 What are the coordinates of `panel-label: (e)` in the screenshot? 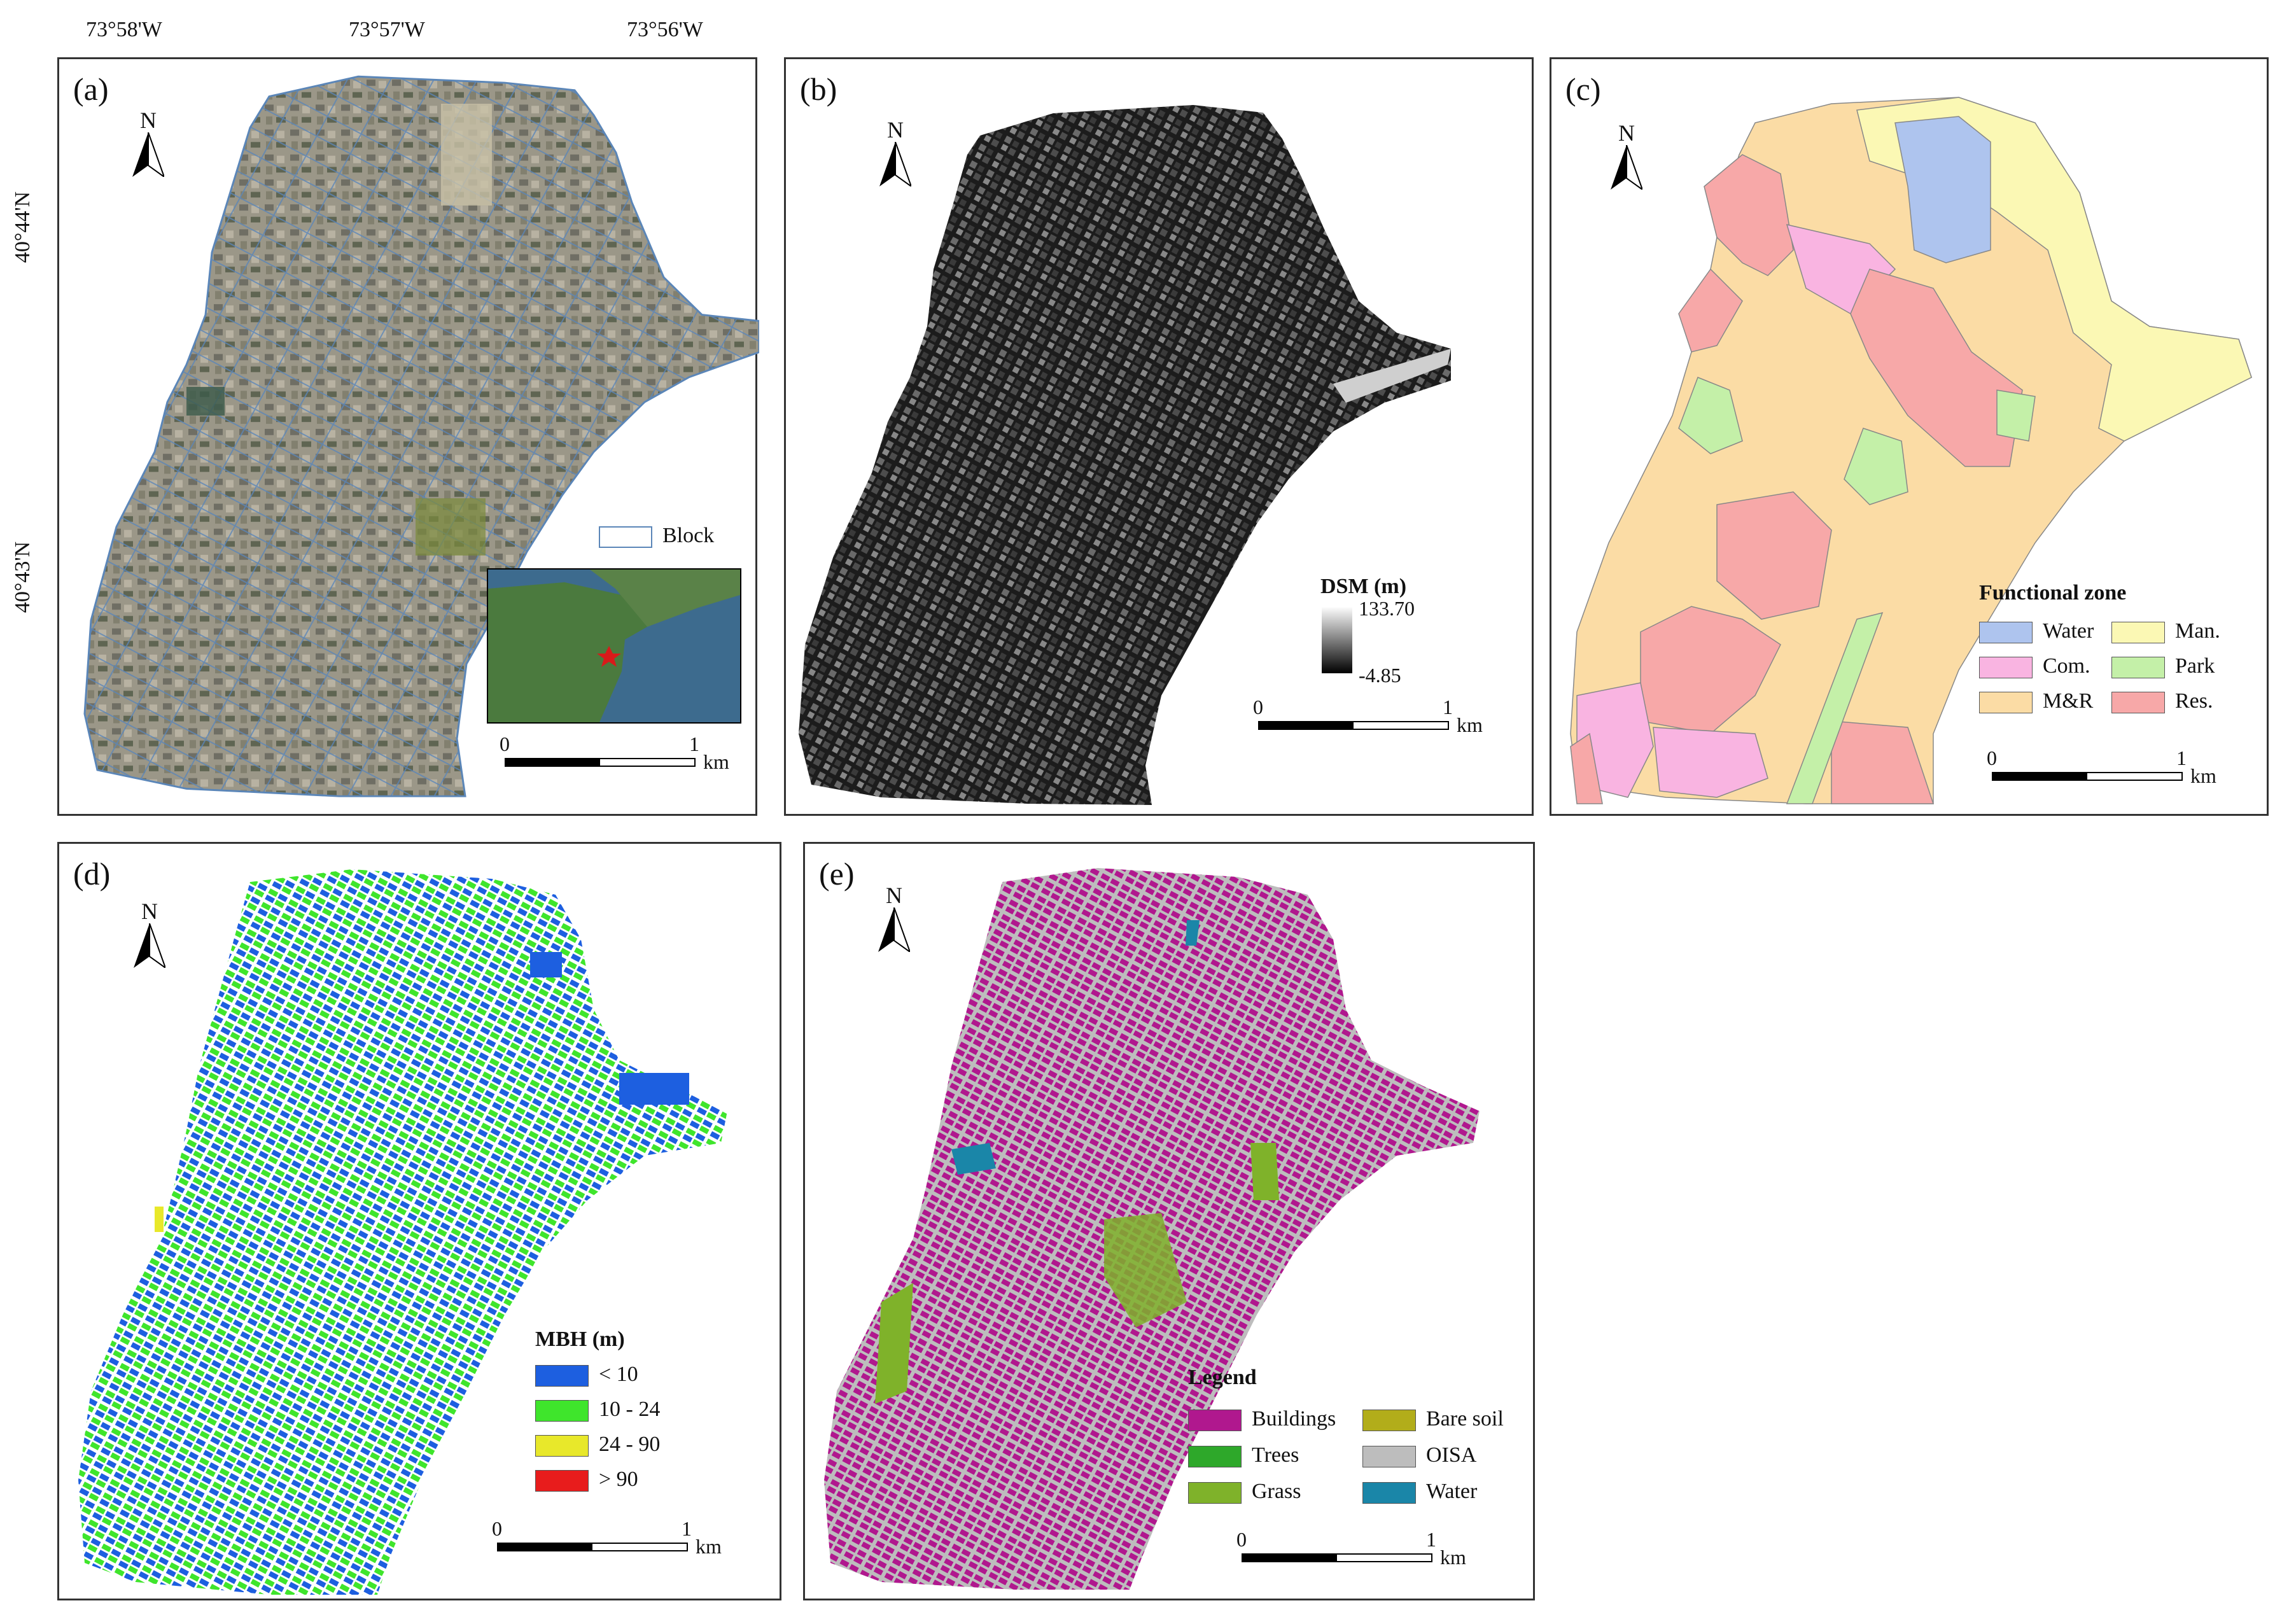 It's located at (837, 874).